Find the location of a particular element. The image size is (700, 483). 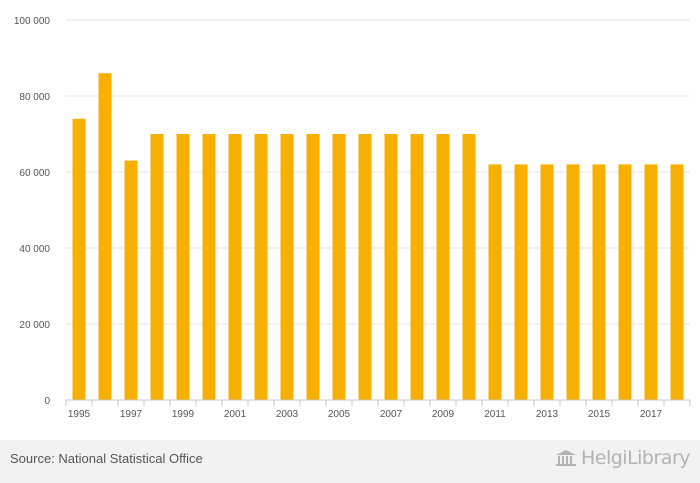

bar-2013 is located at coordinates (547, 282).